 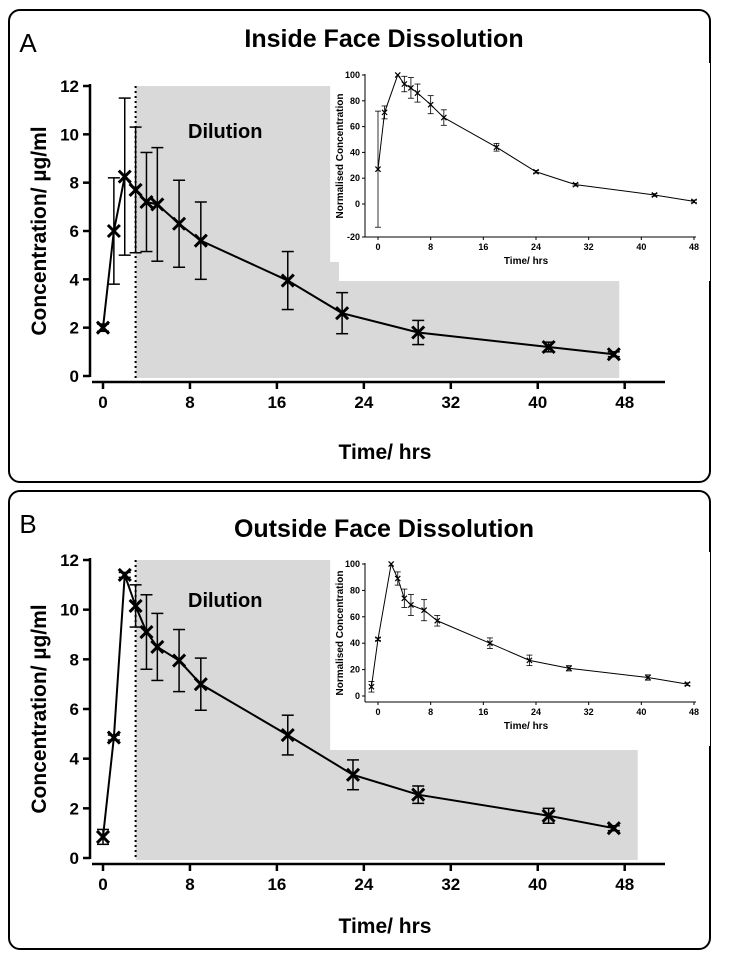 I want to click on chart-title: Outside Face Dissolution, so click(x=384, y=529).